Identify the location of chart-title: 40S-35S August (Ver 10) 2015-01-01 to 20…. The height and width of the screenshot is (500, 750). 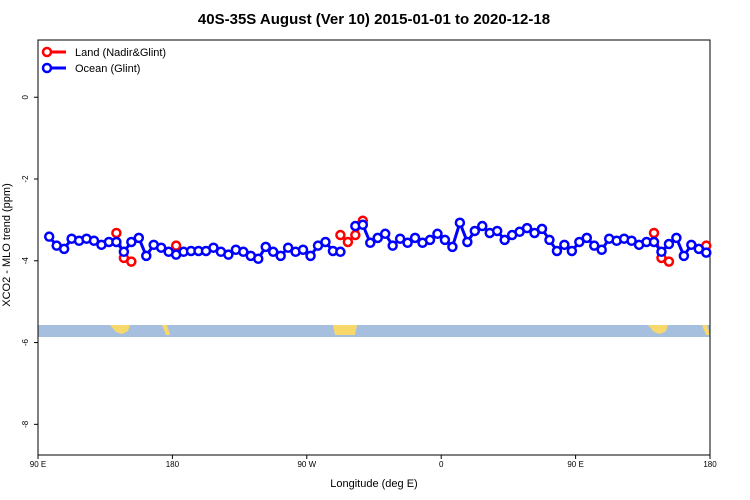
(374, 19).